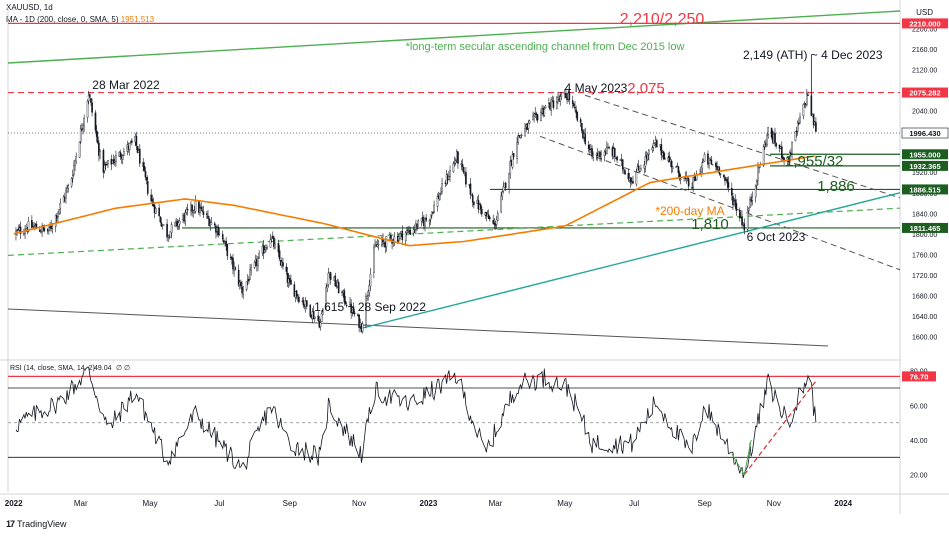 The height and width of the screenshot is (537, 949). Describe the element at coordinates (924, 93) in the screenshot. I see `price-tag-label: 2075.282` at that location.